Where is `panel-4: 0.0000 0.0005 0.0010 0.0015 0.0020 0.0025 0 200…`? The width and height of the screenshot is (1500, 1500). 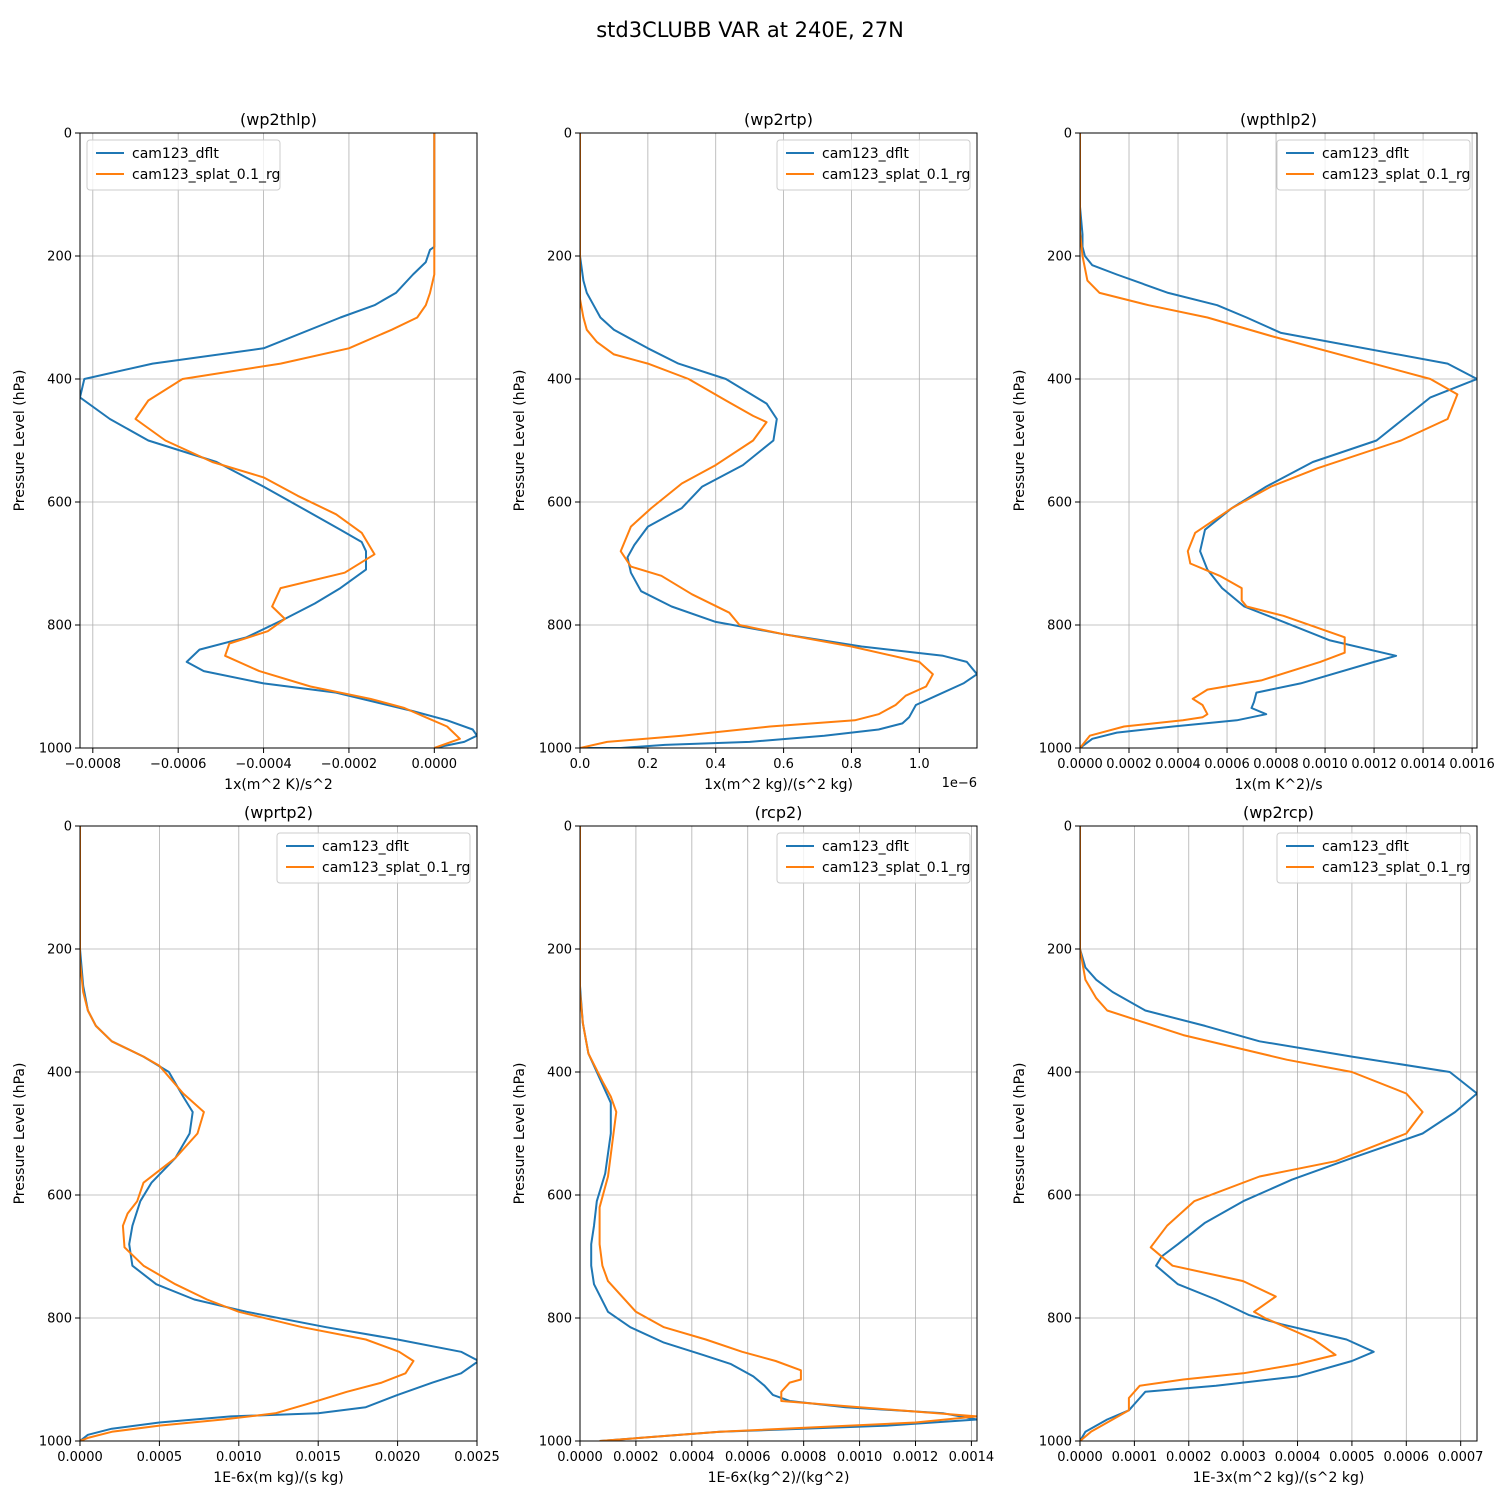
panel-4: 0.0000 0.0005 0.0010 0.0015 0.0020 0.0025 0 200… is located at coordinates (256, 1144).